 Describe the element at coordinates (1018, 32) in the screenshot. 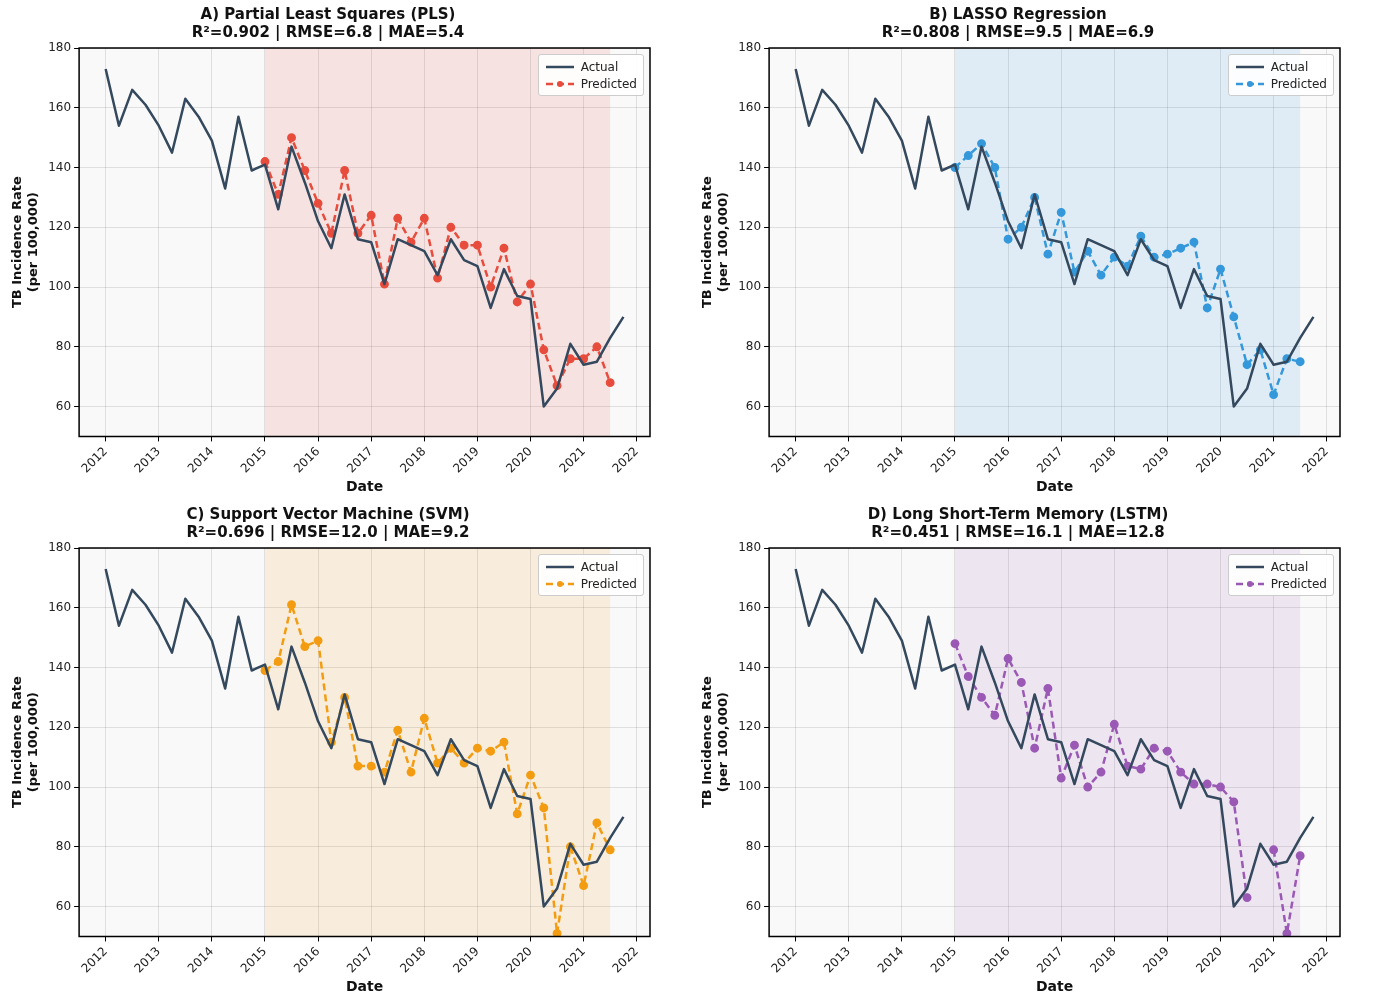

I see `chart-subtitle: R²=0.808 | RMSE=9.5 | MAE=6.9` at that location.